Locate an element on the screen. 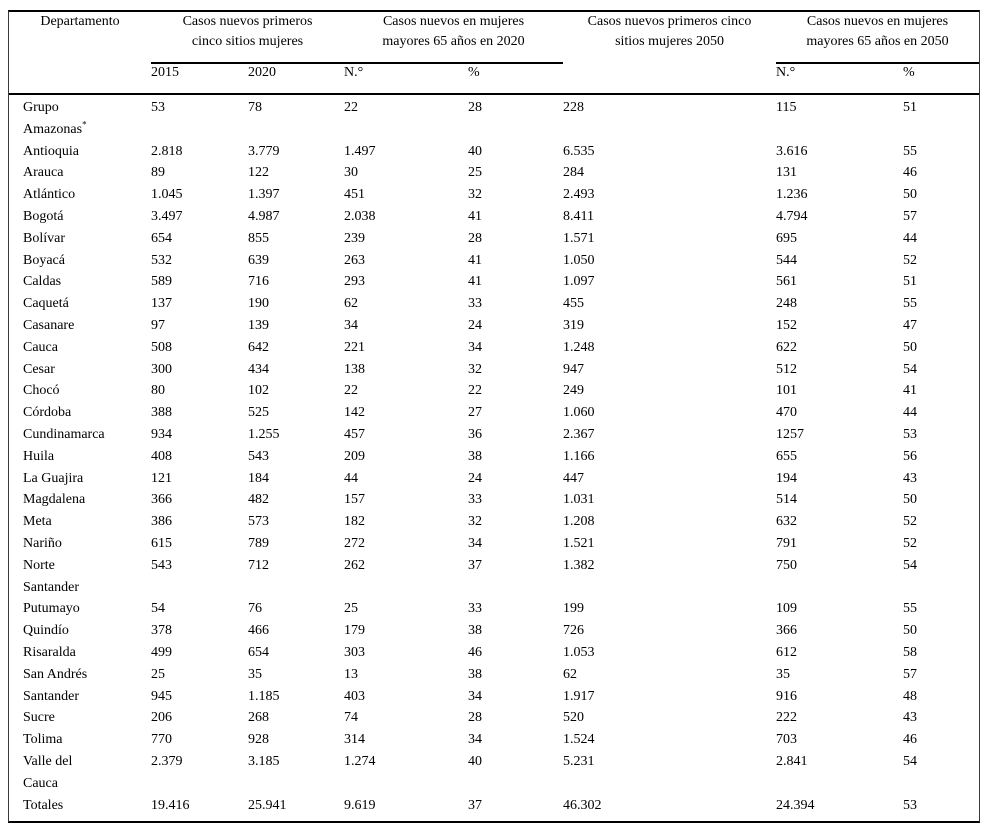 Image resolution: width=992 pixels, height=835 pixels. value-cell: 152 is located at coordinates (787, 325).